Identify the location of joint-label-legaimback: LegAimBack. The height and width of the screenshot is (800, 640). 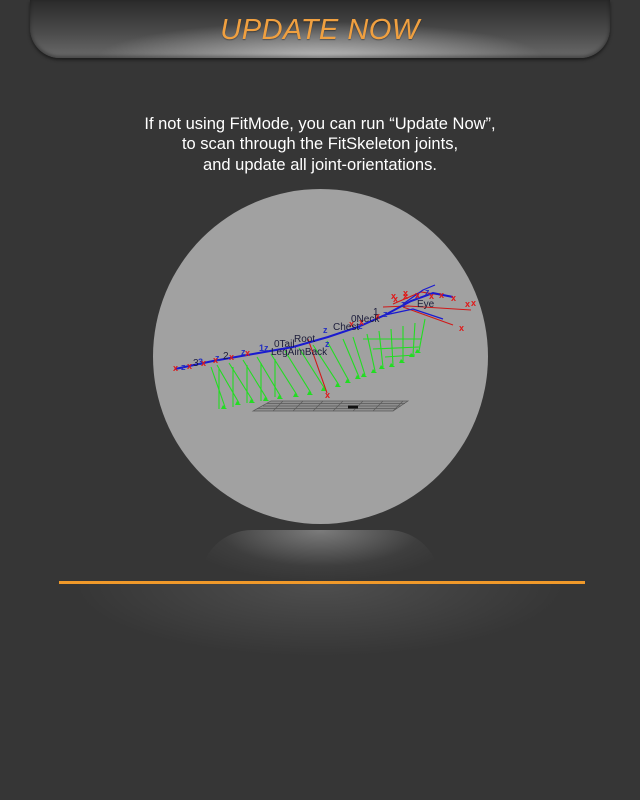
(299, 352).